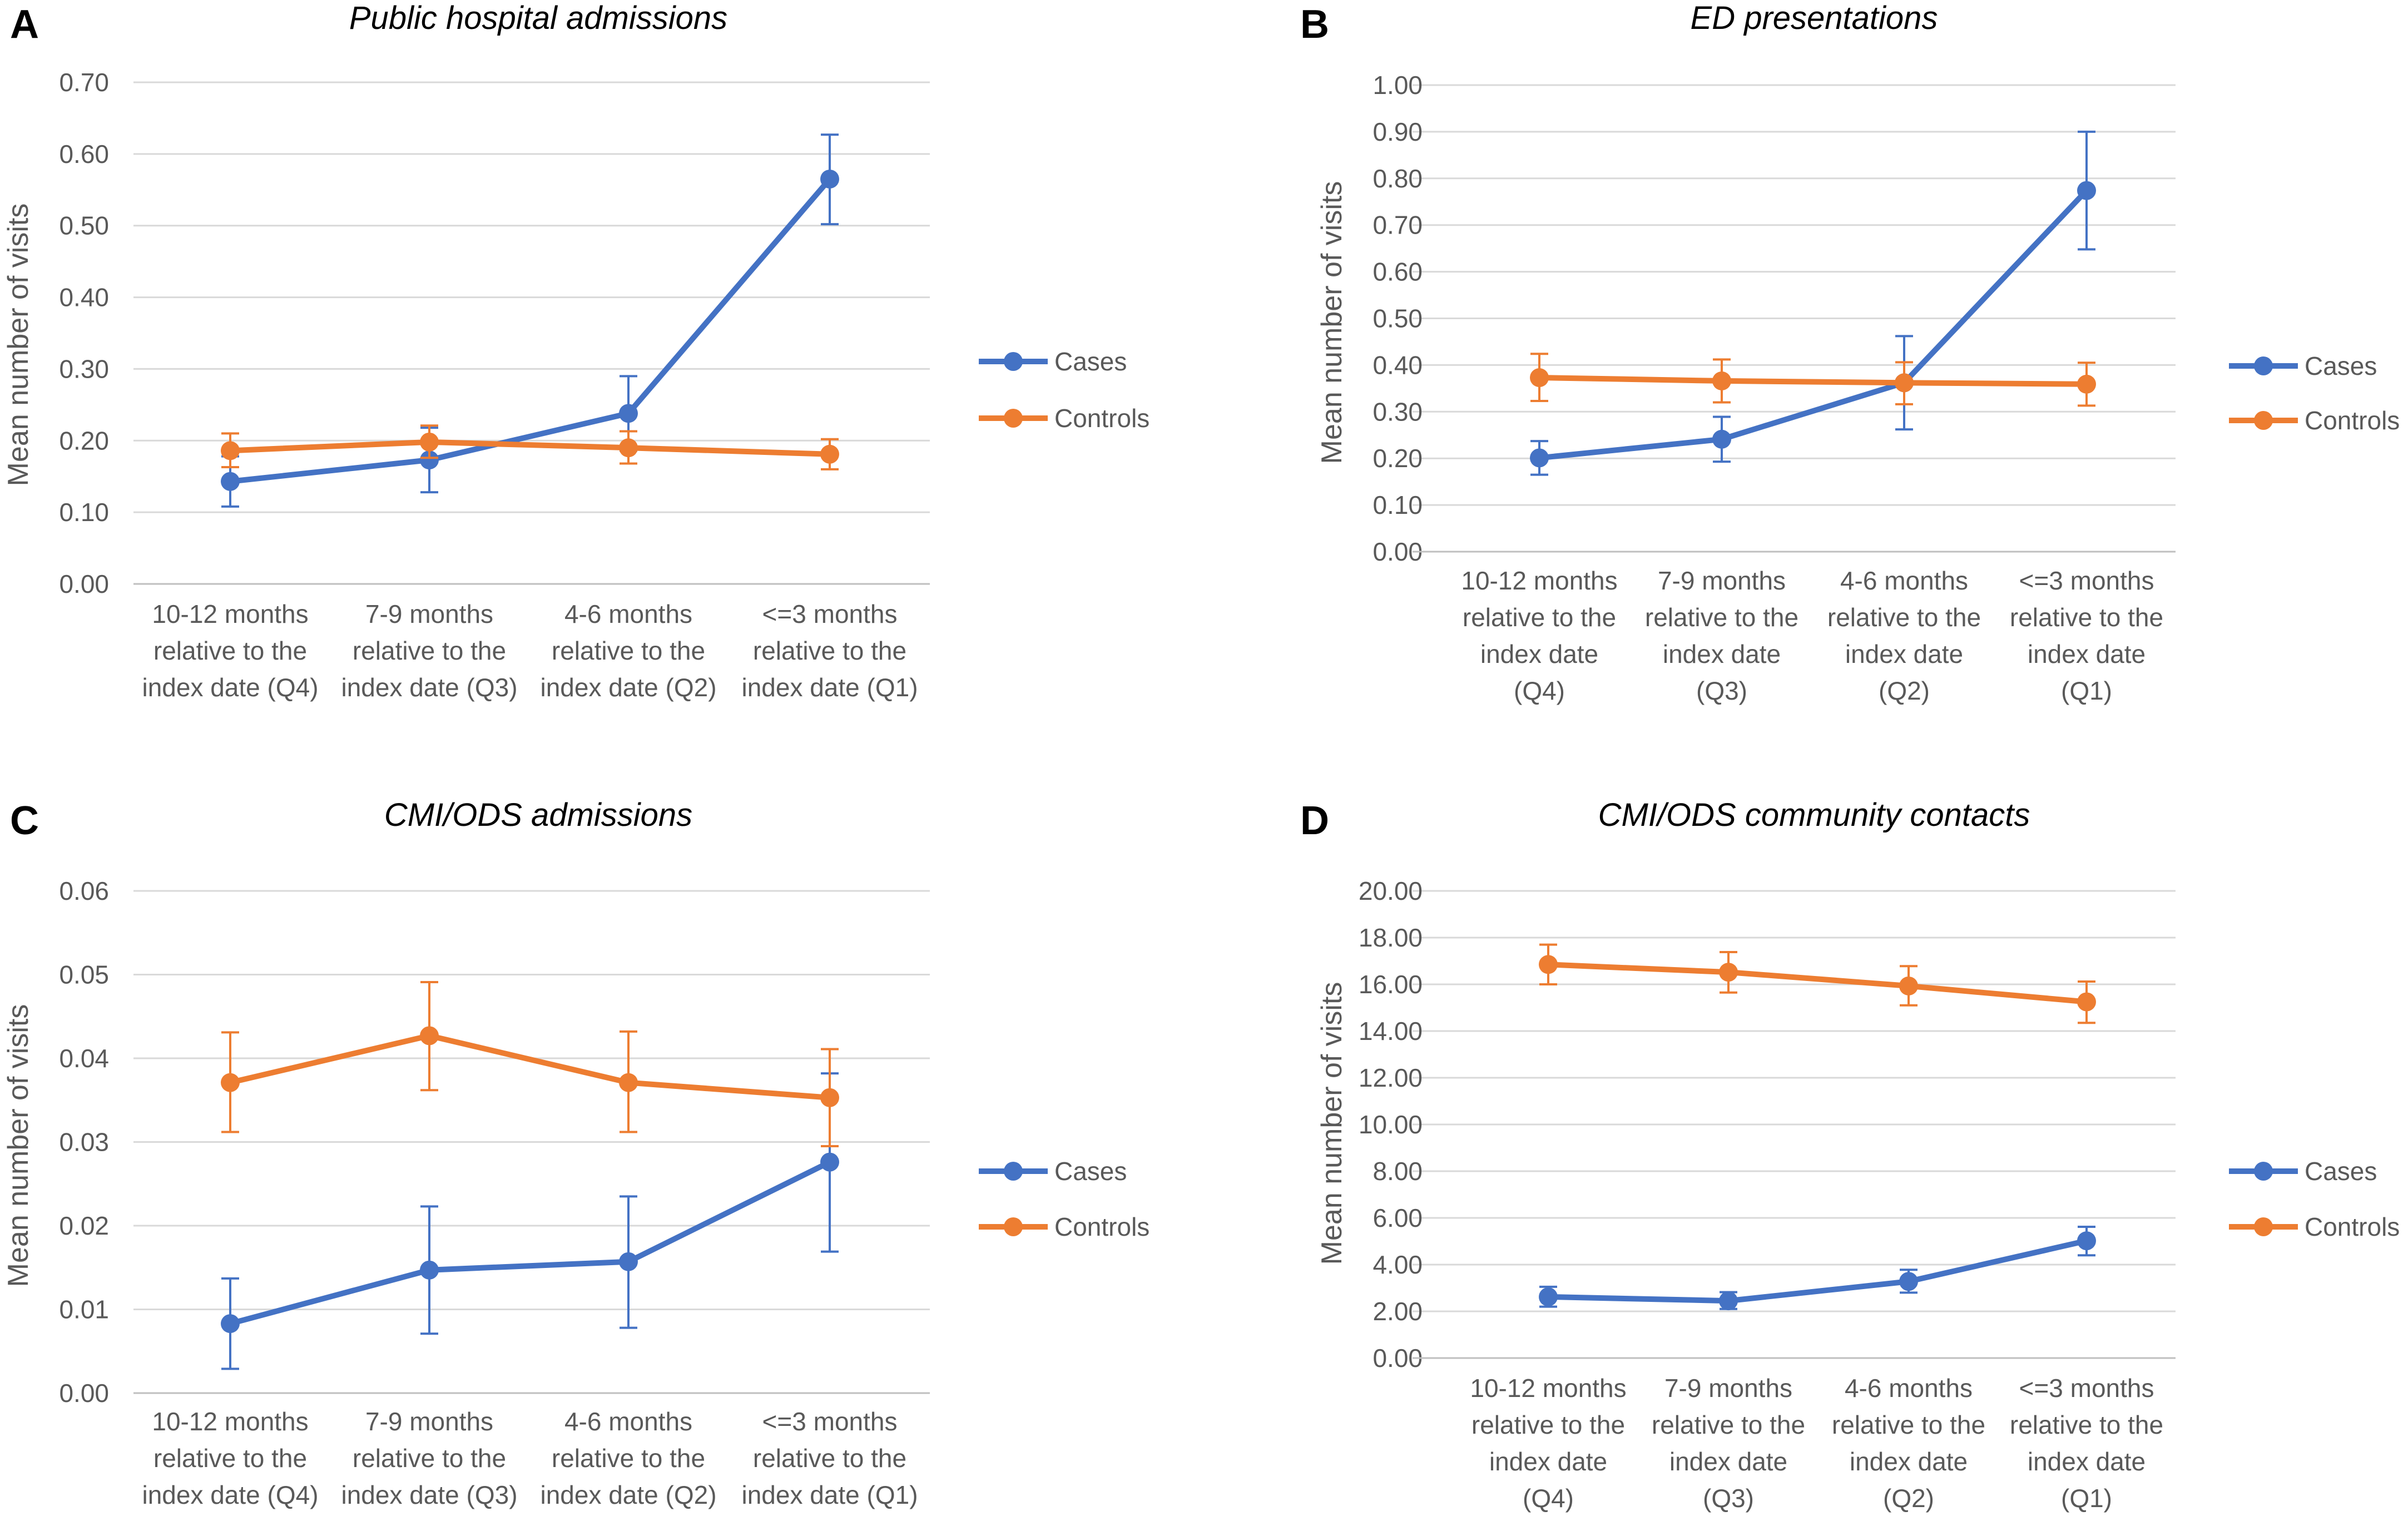  Describe the element at coordinates (1721, 691) in the screenshot. I see `x-tick-label-line: (Q3)` at that location.